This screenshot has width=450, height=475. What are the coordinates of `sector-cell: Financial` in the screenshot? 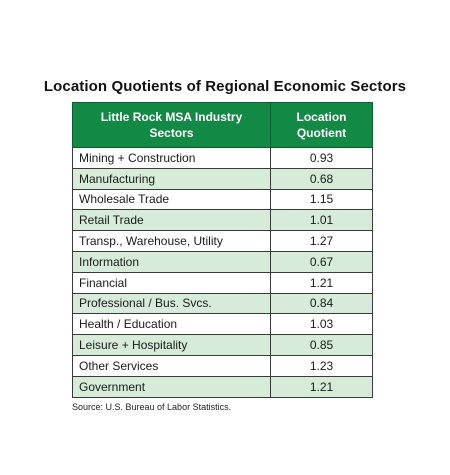 It's located at (171, 282).